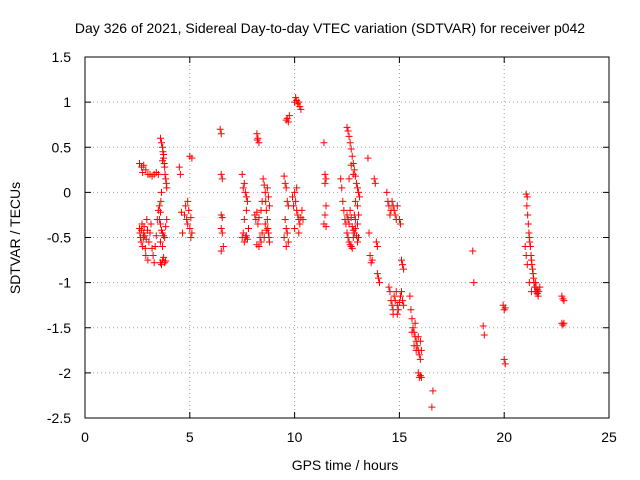 The width and height of the screenshot is (640, 480). What do you see at coordinates (59, 418) in the screenshot?
I see `y-tick-label: -2.5` at bounding box center [59, 418].